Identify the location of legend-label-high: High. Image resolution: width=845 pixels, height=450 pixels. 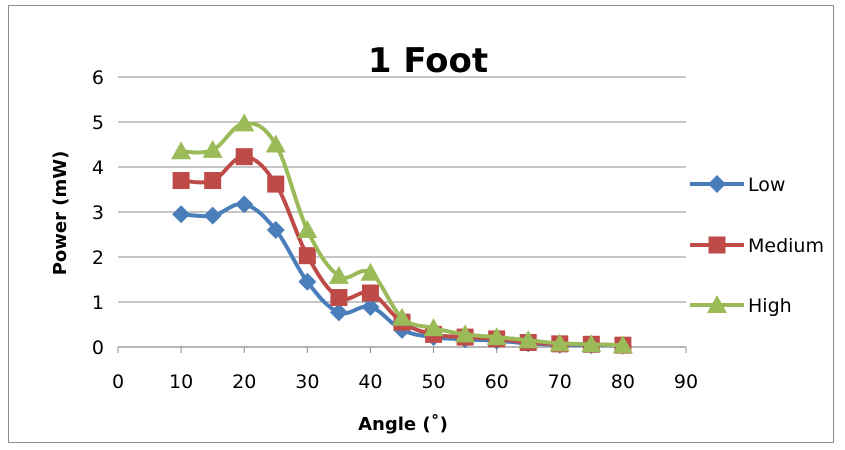
(770, 306).